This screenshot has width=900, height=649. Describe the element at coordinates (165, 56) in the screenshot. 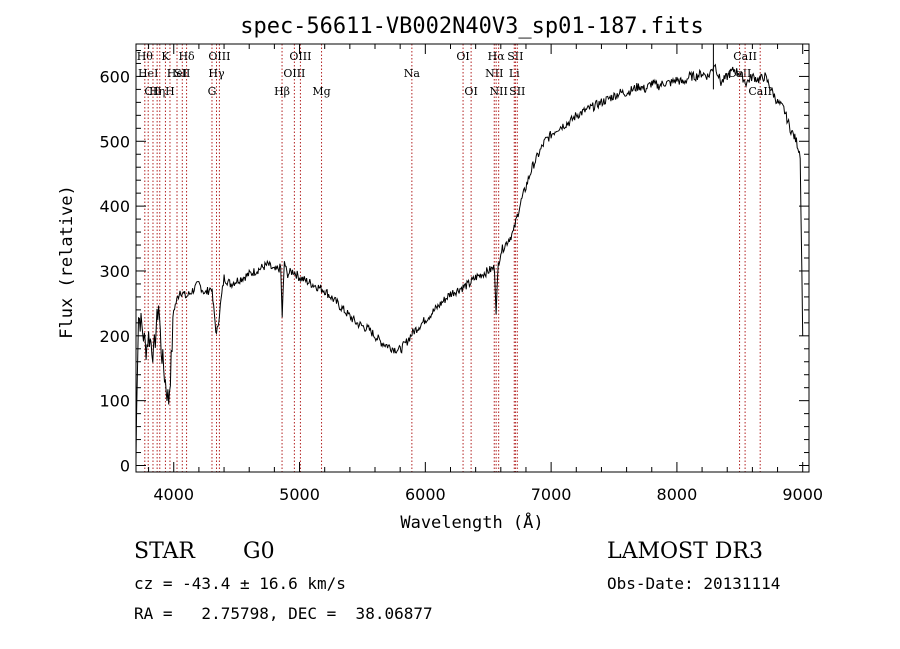

I see `line-label: K` at that location.